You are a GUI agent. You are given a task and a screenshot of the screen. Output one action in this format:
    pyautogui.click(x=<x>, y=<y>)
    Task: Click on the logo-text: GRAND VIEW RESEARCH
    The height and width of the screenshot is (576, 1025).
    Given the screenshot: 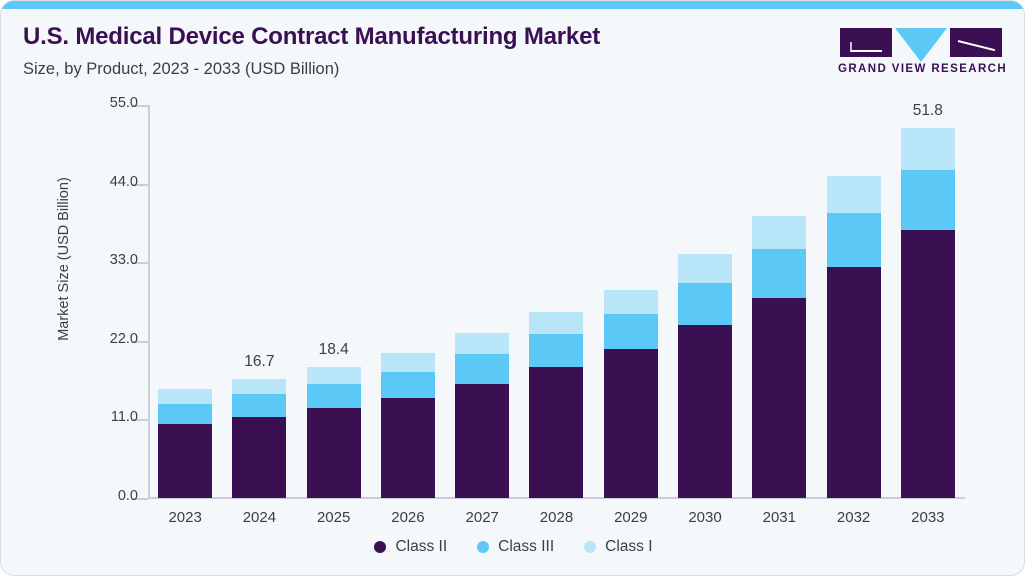 What is the action you would take?
    pyautogui.click(x=923, y=69)
    